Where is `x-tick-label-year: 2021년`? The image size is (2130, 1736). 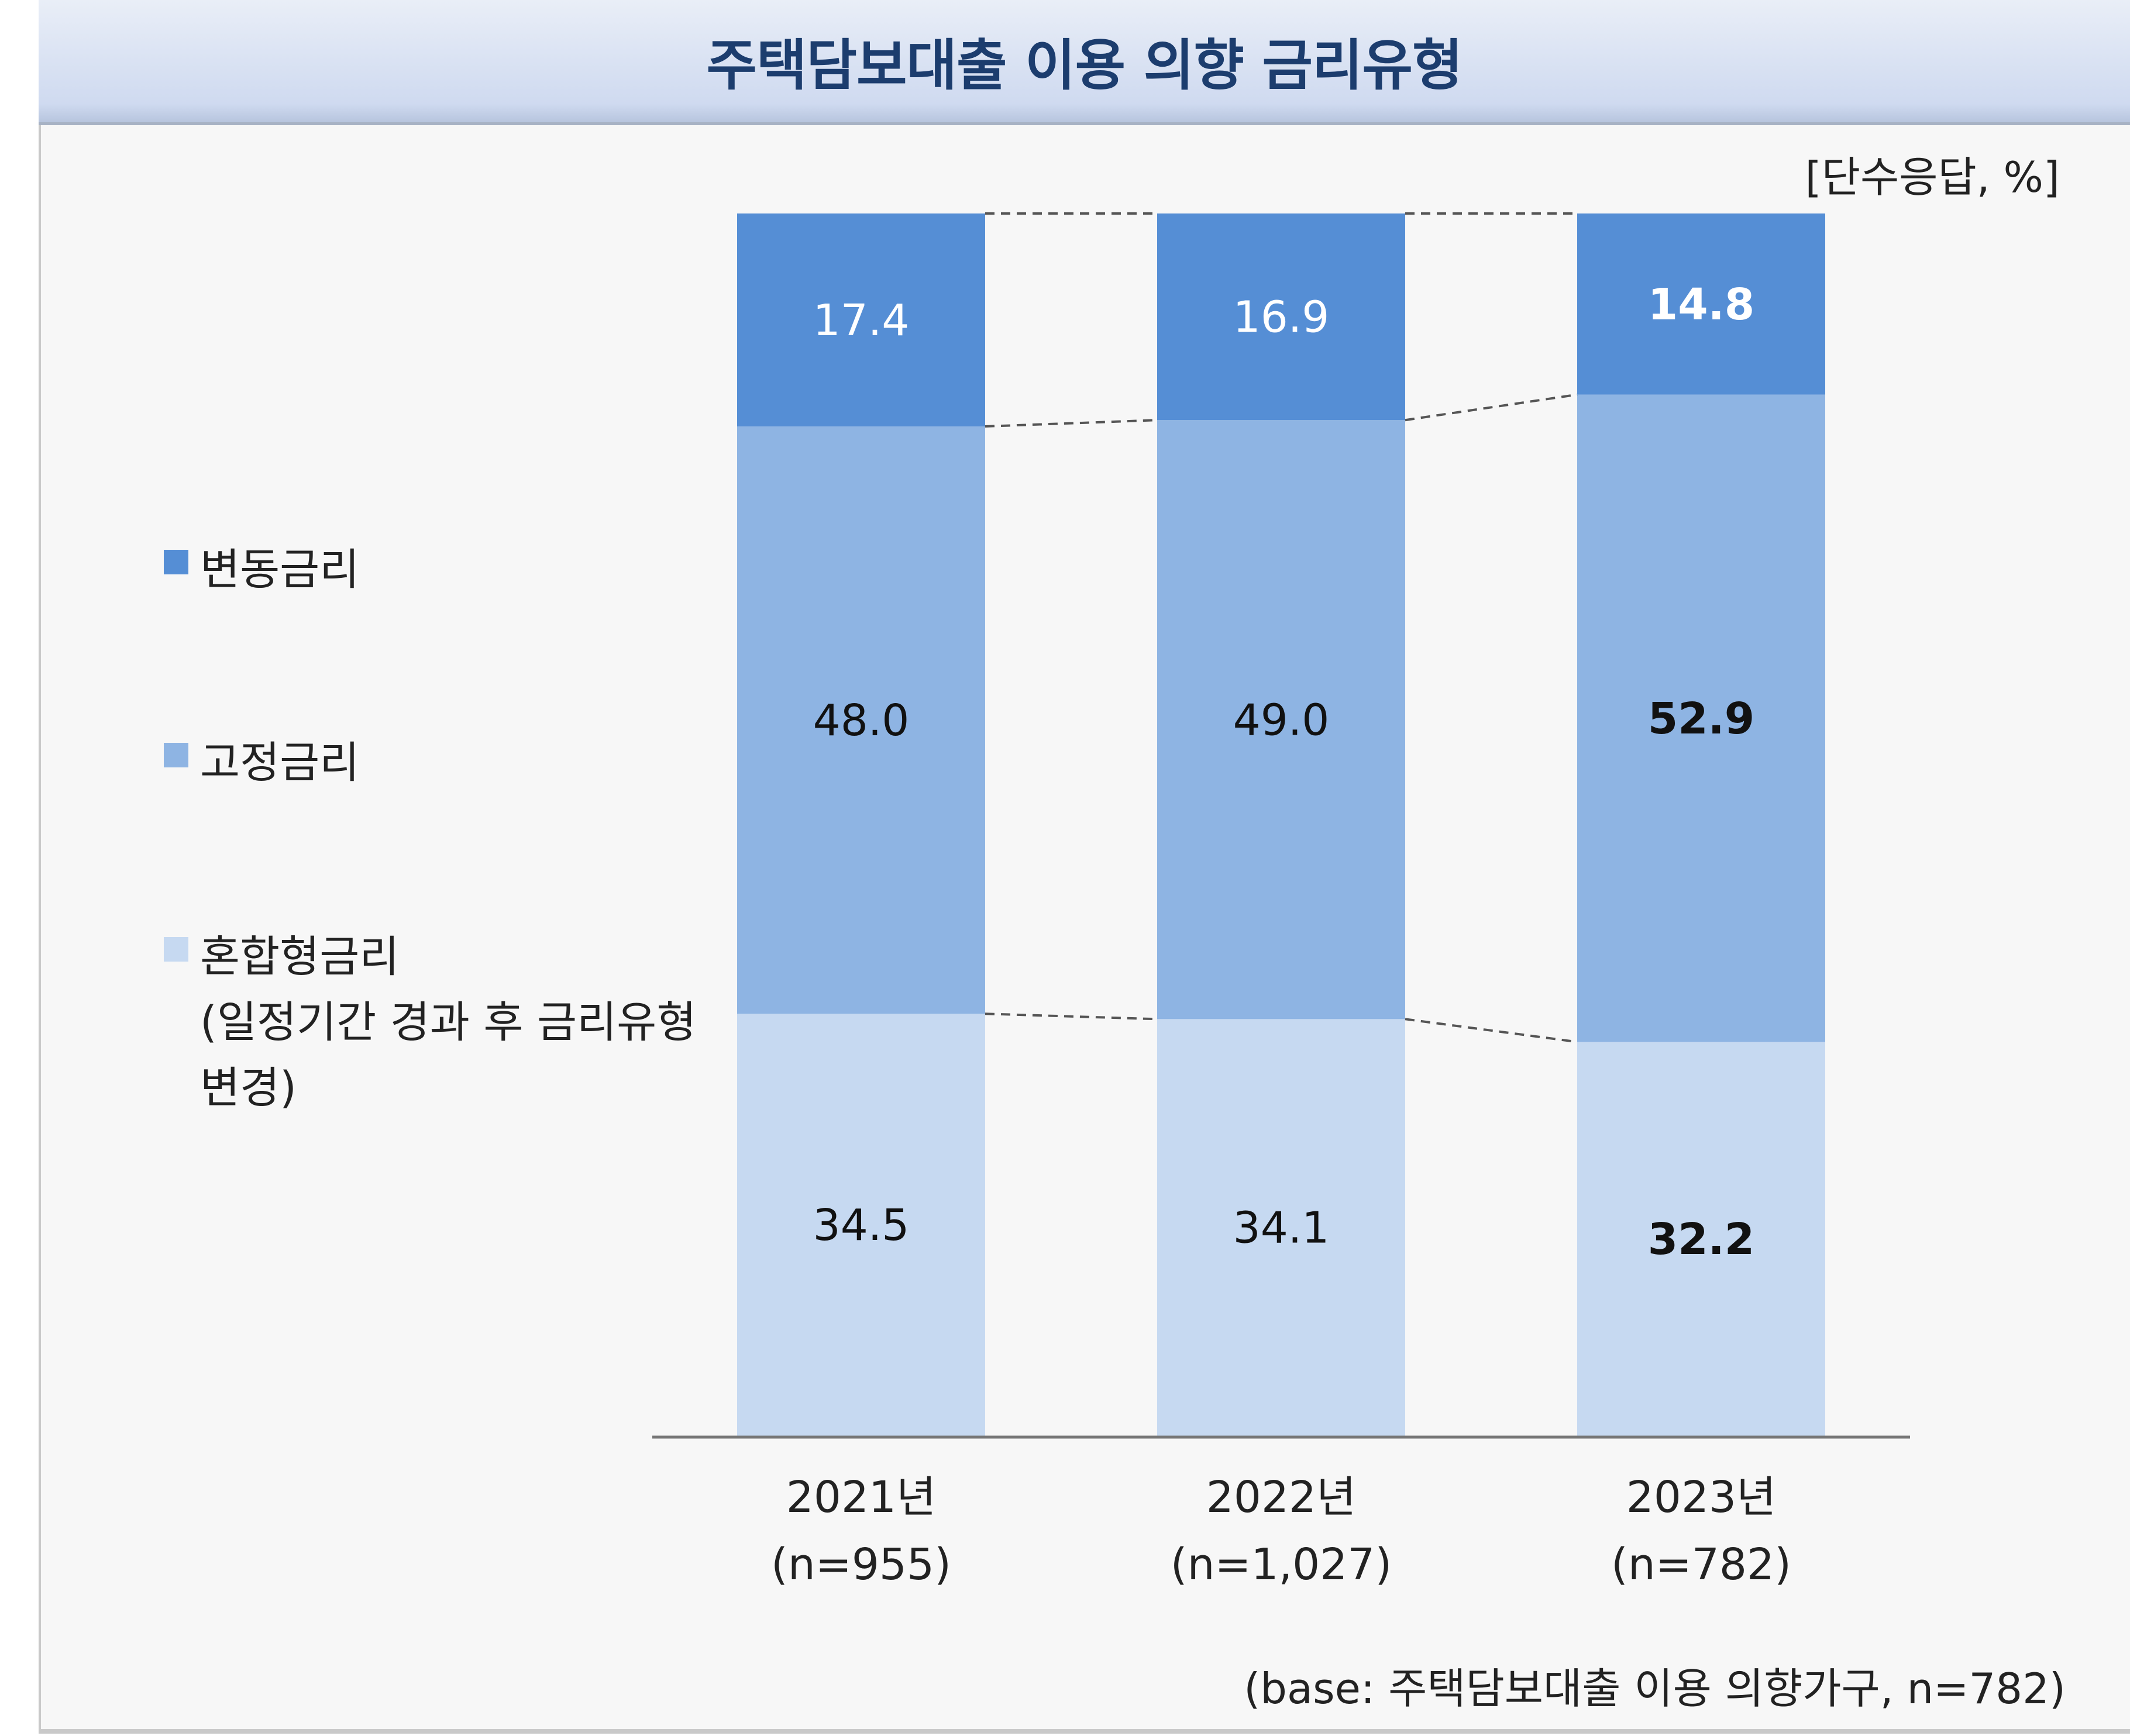
x-tick-label-year: 2021년 is located at coordinates (861, 1497).